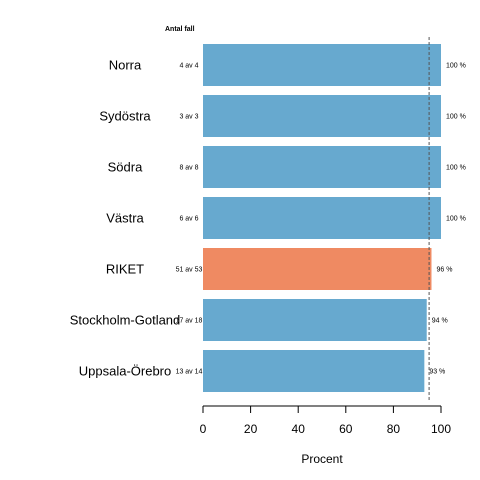  Describe the element at coordinates (444, 270) in the screenshot. I see `value-label: 96 %` at that location.